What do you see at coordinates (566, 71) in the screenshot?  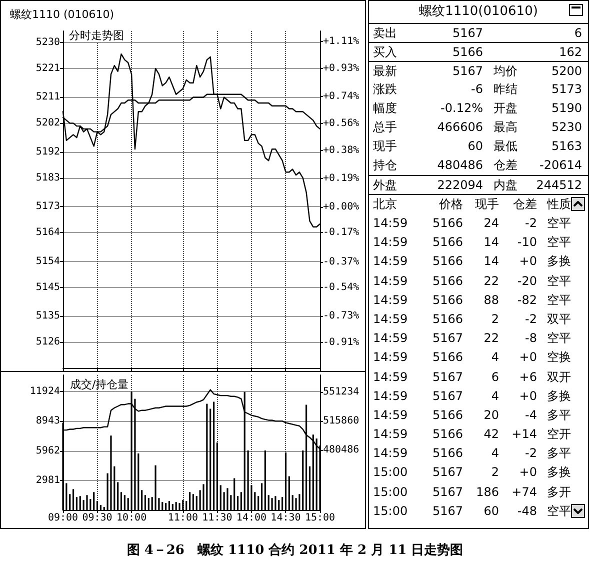 I see `text: 5200` at bounding box center [566, 71].